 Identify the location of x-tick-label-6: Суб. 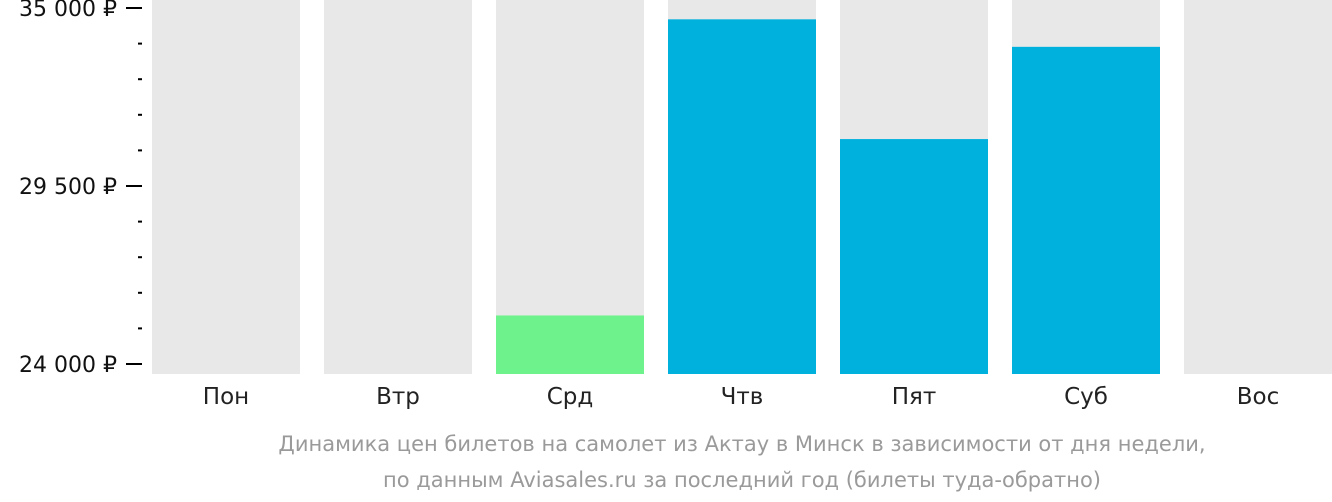
(1086, 397).